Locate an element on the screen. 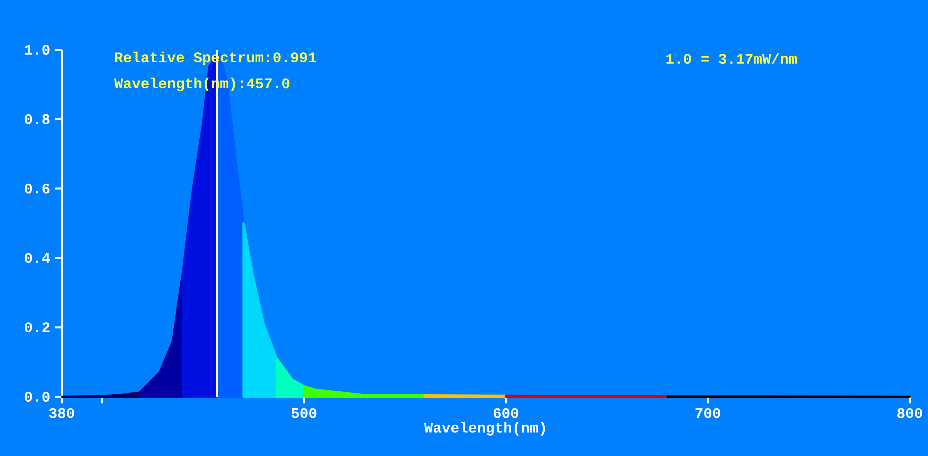 The image size is (928, 456). y-tick-label: 0.2 is located at coordinates (37, 327).